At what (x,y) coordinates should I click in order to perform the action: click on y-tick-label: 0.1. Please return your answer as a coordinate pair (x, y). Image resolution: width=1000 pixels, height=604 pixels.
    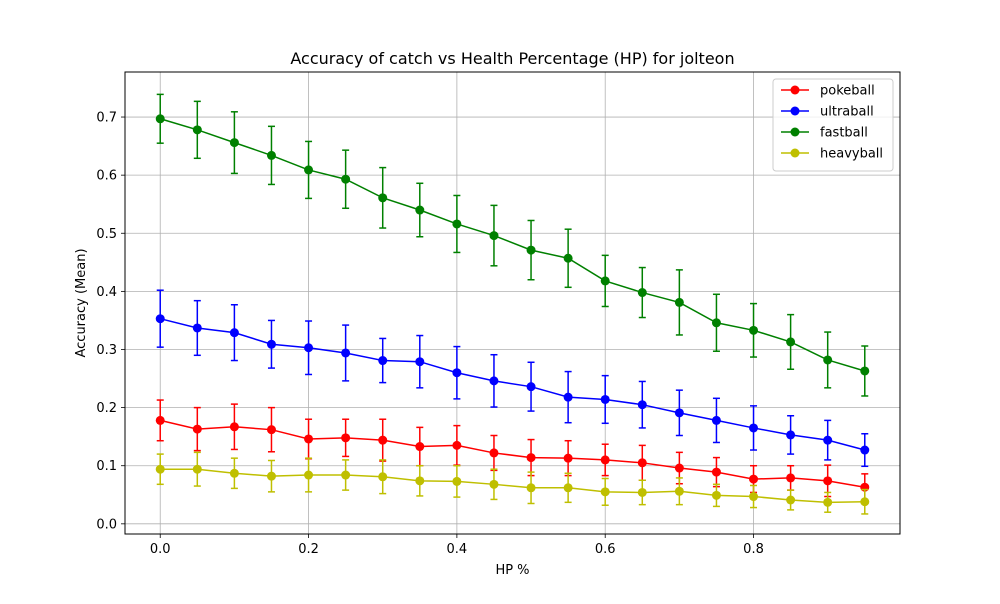
    Looking at the image, I should click on (106, 466).